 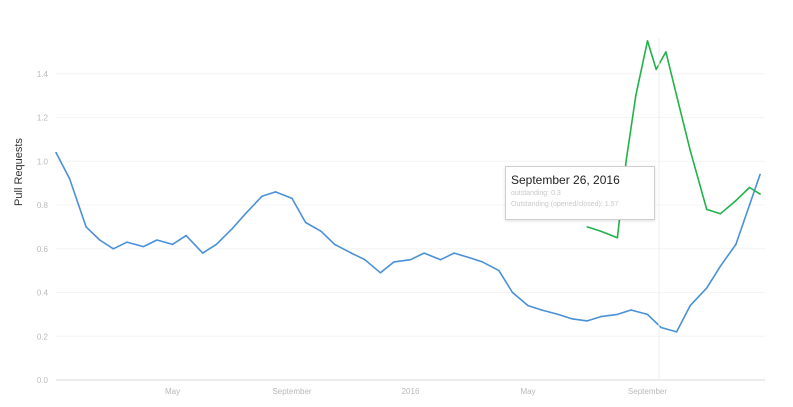 What do you see at coordinates (43, 293) in the screenshot?
I see `y-tick-label: 0.4` at bounding box center [43, 293].